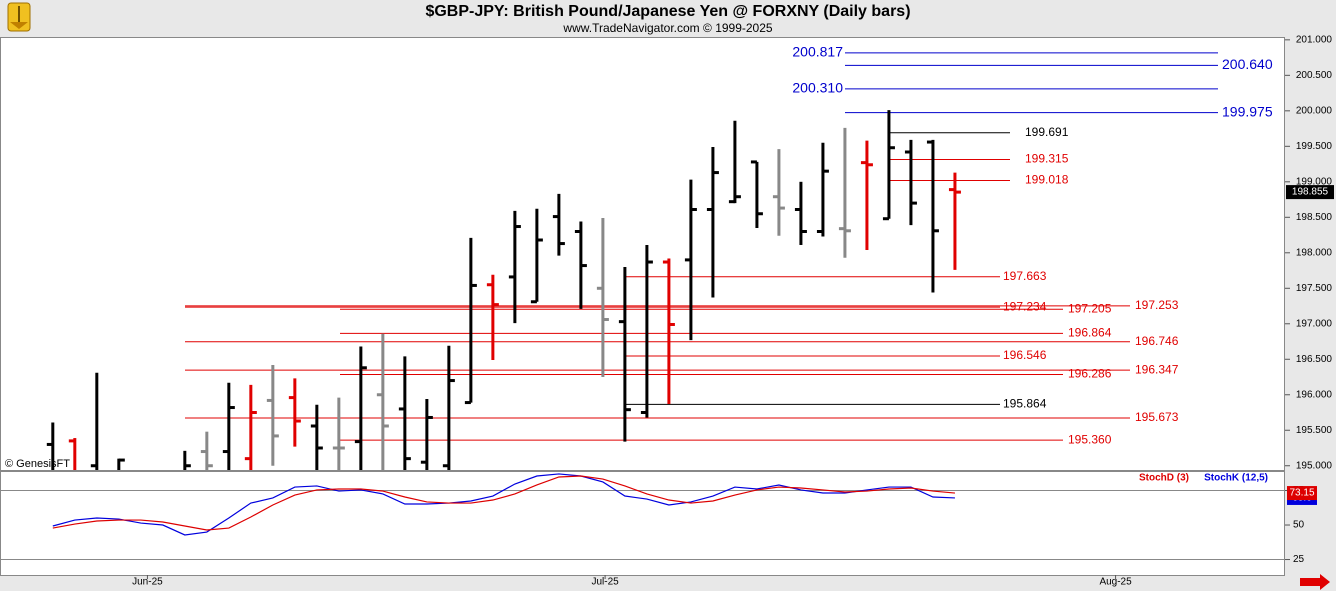 The image size is (1336, 591). Describe the element at coordinates (1157, 369) in the screenshot. I see `level-label: 196.347` at that location.